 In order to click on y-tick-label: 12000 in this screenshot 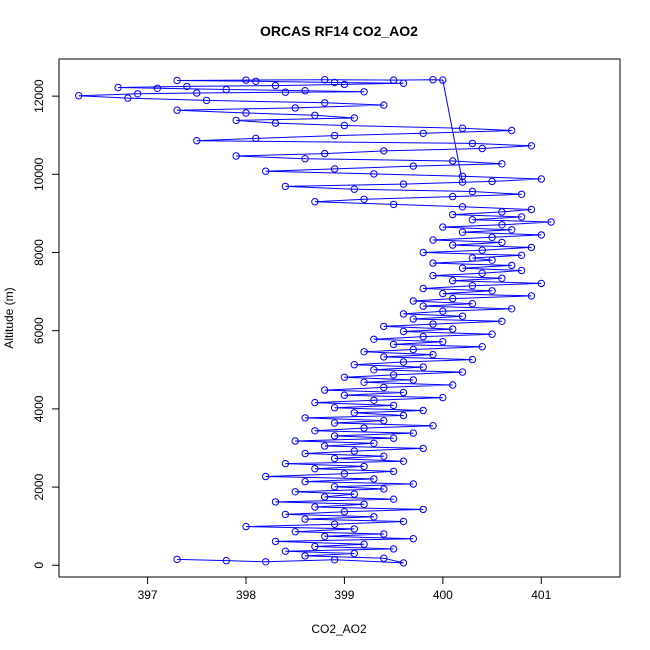, I will do `click(39, 96)`.